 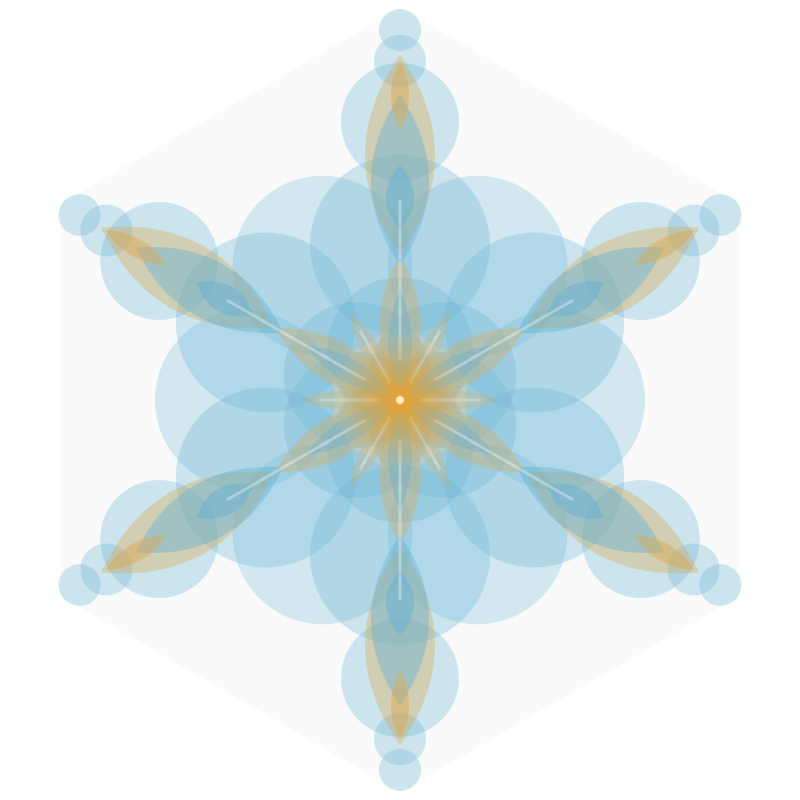 I want to click on center-layer, so click(x=400, y=400).